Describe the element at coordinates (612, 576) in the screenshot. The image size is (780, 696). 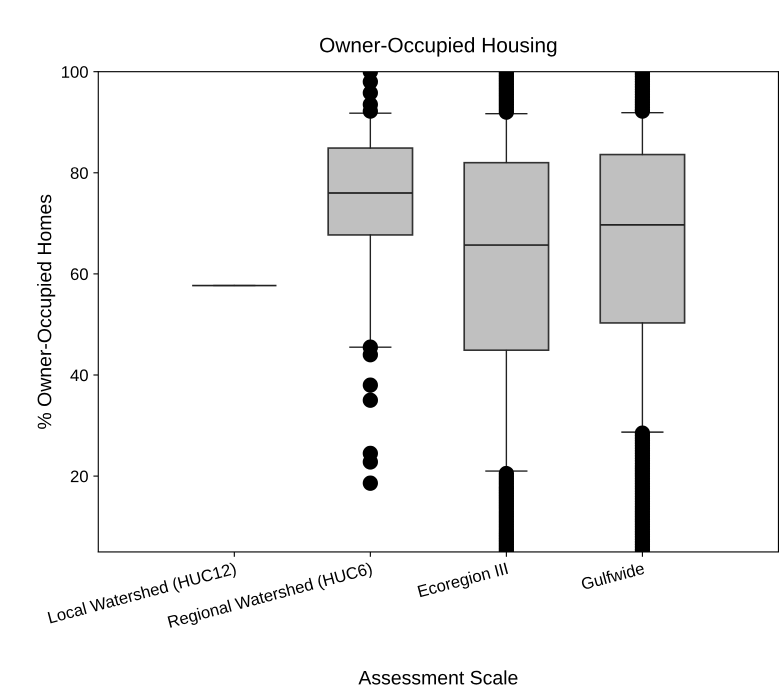
I see `x-tick-label: Gulfwide` at that location.